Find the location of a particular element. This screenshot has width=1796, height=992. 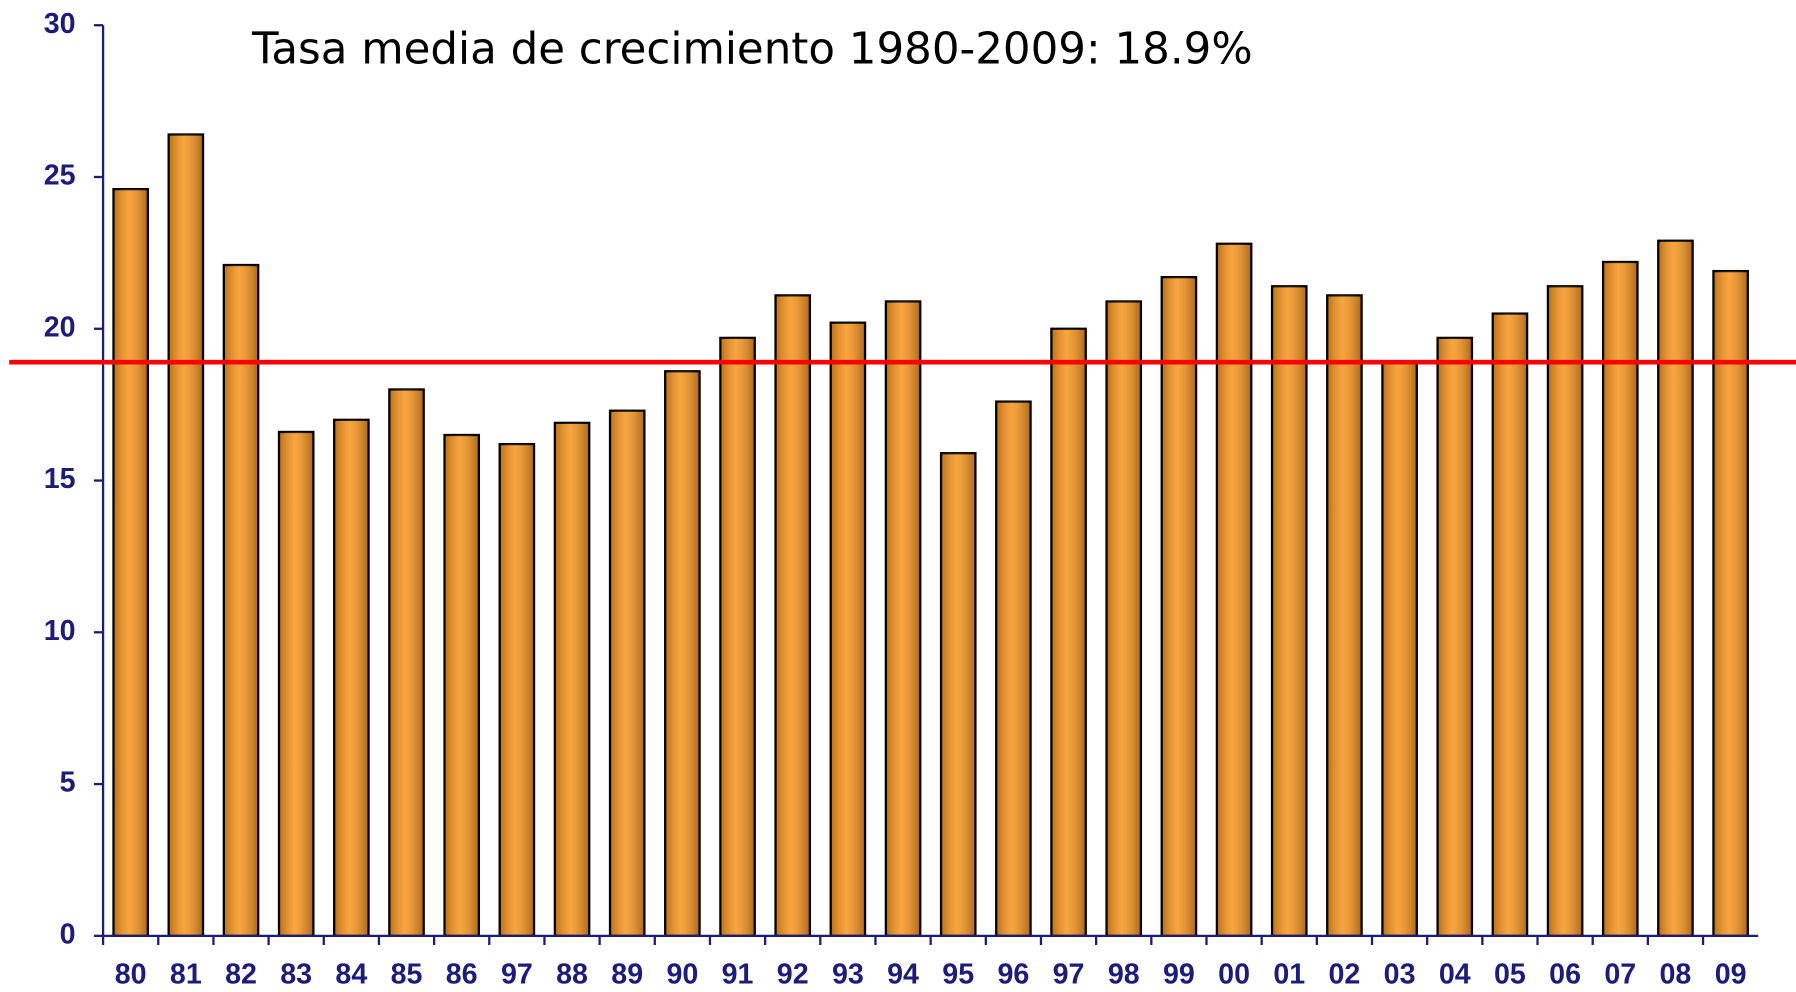

y-tick-label: 15 is located at coordinates (60, 479).